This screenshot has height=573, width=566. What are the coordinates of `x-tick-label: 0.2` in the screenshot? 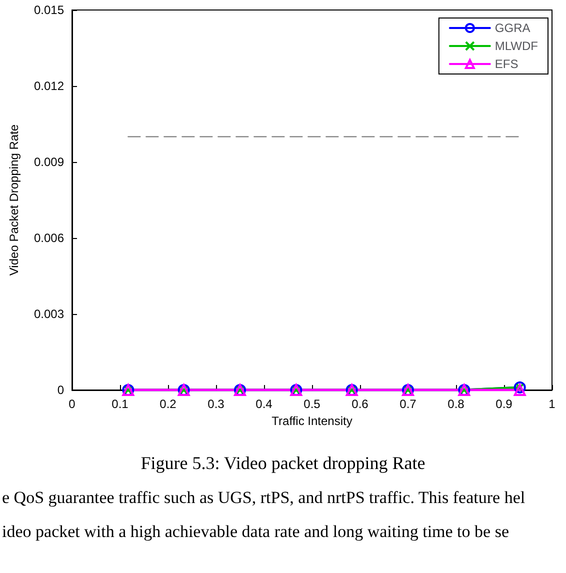 It's located at (168, 404).